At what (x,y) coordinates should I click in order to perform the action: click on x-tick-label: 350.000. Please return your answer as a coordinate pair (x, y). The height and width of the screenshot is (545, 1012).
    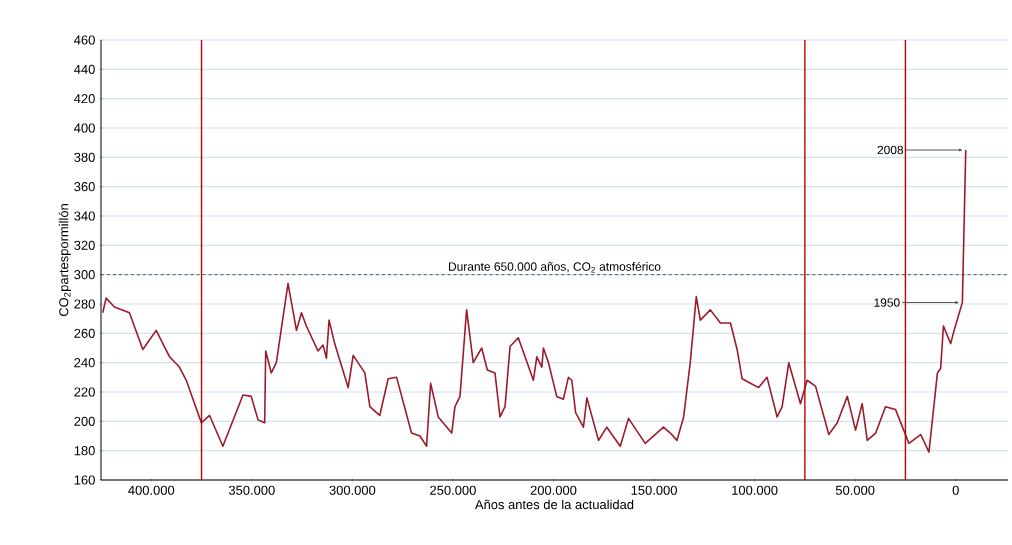
    Looking at the image, I should click on (251, 490).